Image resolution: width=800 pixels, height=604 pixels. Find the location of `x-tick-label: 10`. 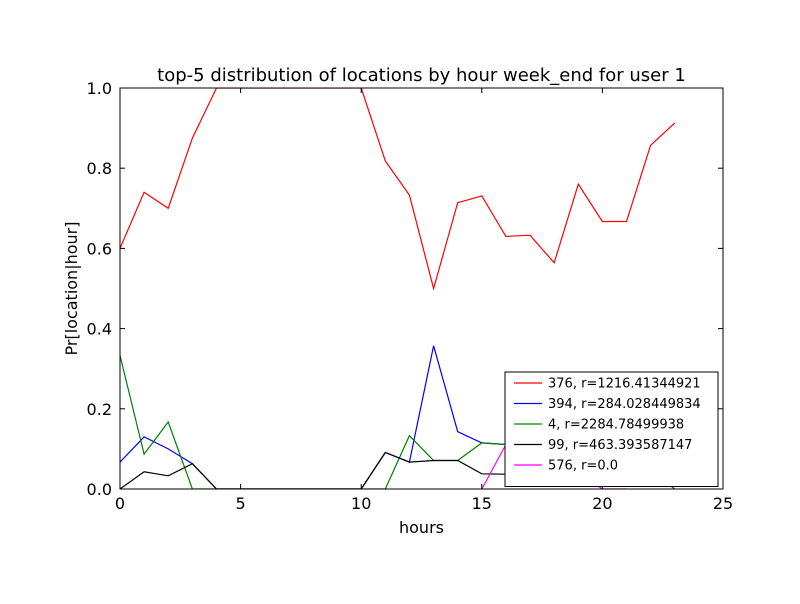

x-tick-label: 10 is located at coordinates (361, 503).